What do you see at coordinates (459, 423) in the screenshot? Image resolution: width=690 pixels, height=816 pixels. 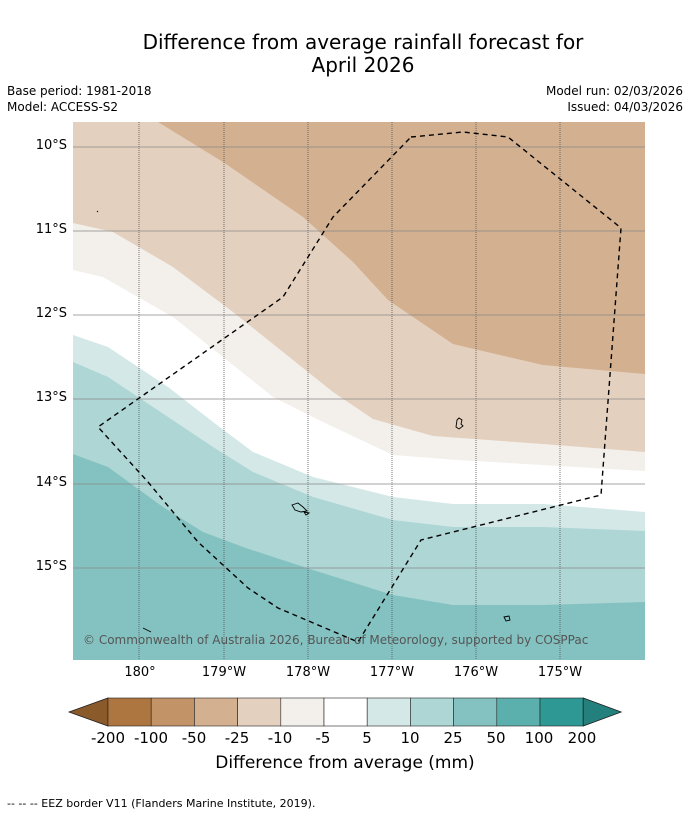 I see `island-east` at bounding box center [459, 423].